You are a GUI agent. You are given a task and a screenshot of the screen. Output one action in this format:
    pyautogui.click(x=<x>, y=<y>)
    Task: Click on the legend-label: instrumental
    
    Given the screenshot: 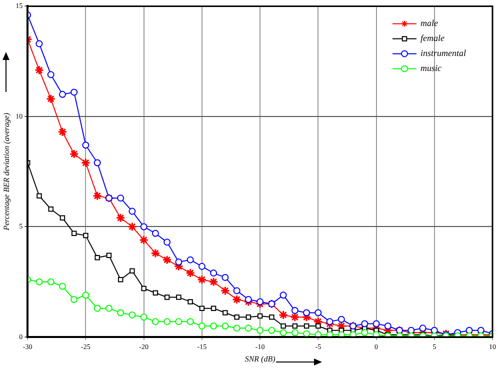 What is the action you would take?
    pyautogui.click(x=443, y=53)
    